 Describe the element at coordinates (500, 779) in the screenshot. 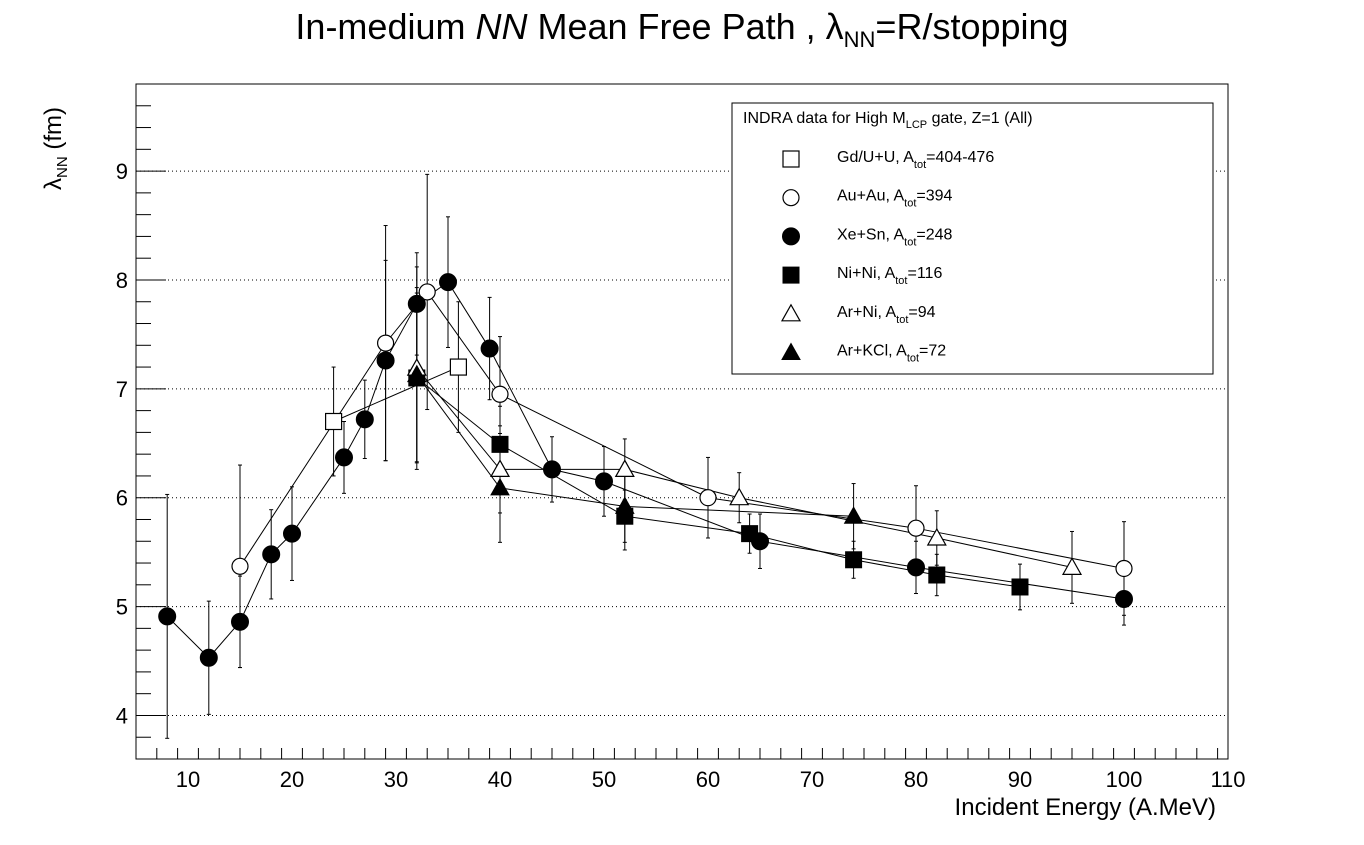

I see `x-tick-label: 40` at that location.